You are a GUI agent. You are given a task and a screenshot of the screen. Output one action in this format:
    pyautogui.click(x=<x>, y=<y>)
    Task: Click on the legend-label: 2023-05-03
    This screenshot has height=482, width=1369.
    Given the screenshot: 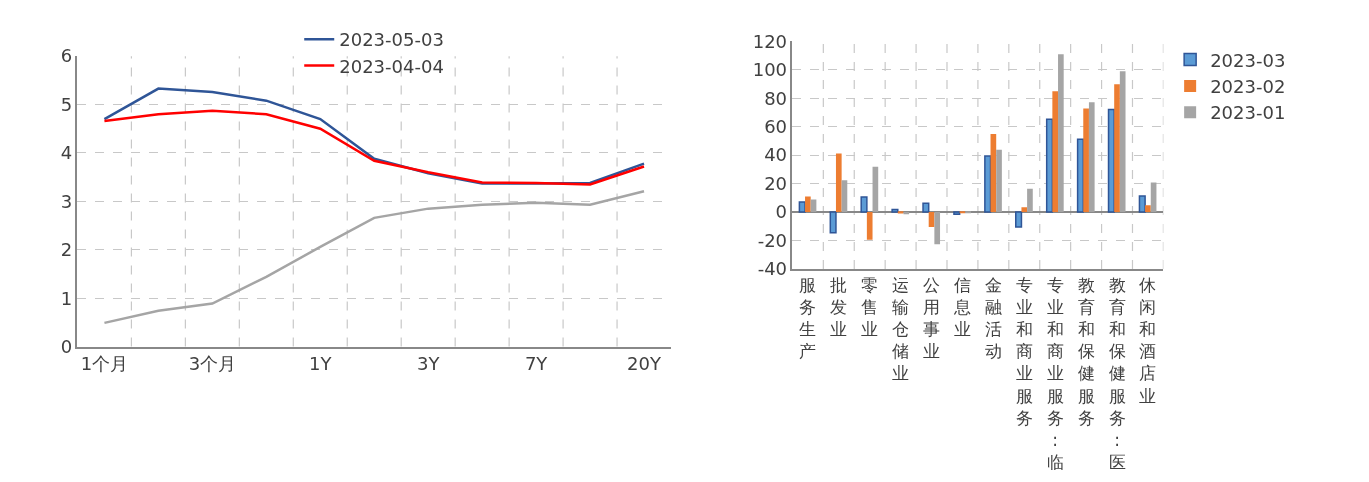 What is the action you would take?
    pyautogui.click(x=391, y=40)
    